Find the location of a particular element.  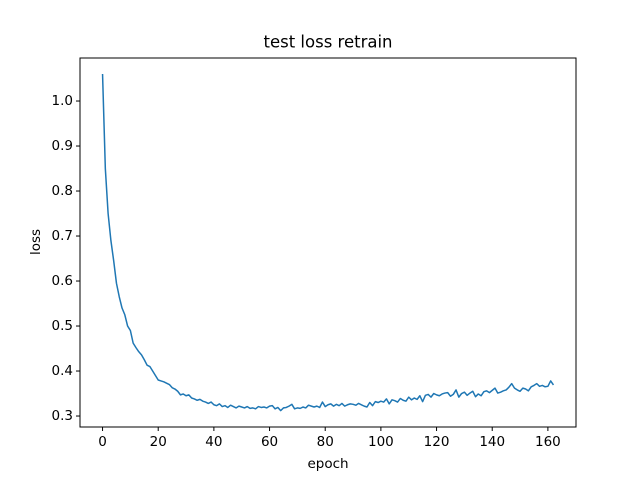

y-tick-label: 0.7 is located at coordinates (62, 236).